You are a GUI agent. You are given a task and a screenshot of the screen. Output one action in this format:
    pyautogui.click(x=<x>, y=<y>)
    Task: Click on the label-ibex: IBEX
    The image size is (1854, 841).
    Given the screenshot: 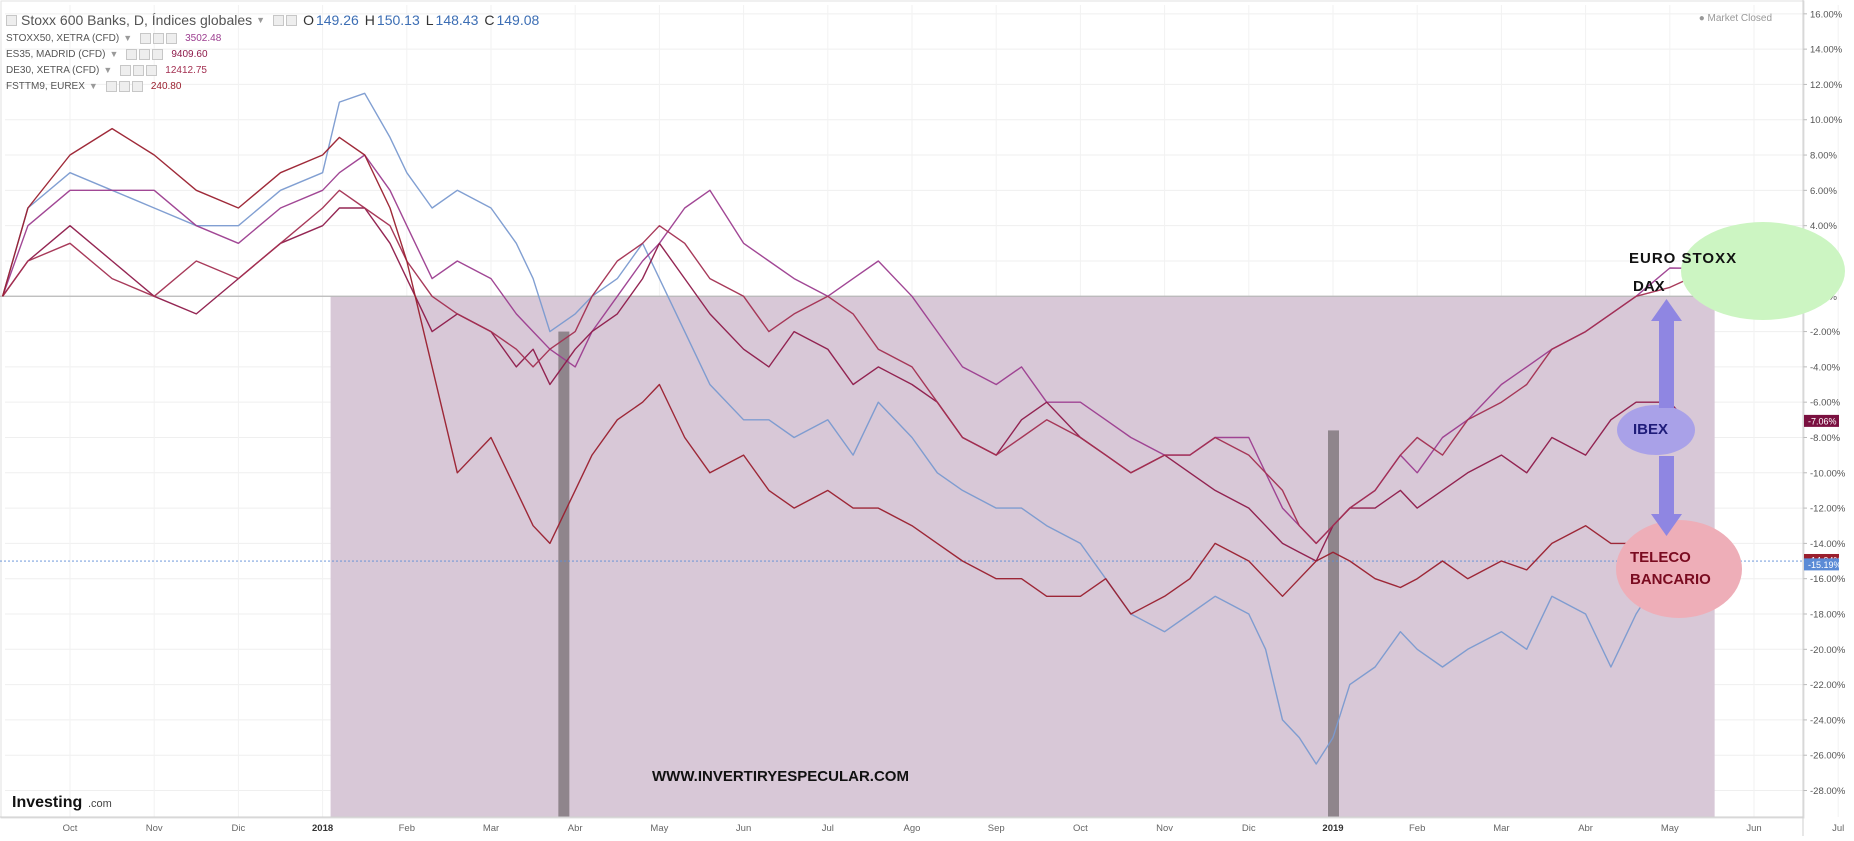 What is the action you would take?
    pyautogui.click(x=1650, y=429)
    